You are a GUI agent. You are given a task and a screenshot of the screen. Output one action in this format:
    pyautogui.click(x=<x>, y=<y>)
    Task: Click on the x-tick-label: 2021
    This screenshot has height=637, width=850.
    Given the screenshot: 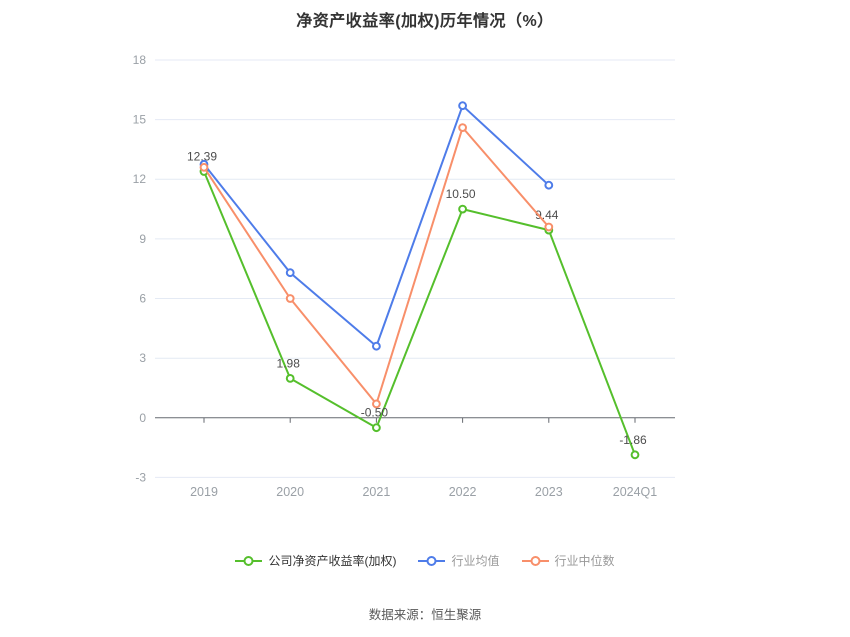 What is the action you would take?
    pyautogui.click(x=376, y=492)
    